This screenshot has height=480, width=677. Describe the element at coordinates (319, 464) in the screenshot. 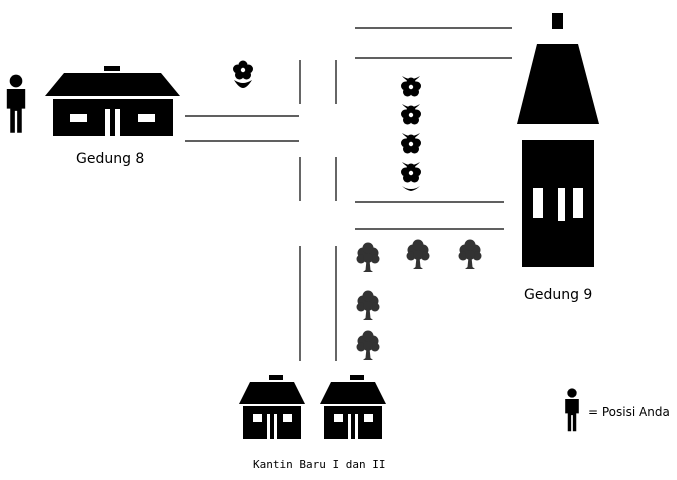

I see `canteen-label: Kantin Baru I dan II` at that location.